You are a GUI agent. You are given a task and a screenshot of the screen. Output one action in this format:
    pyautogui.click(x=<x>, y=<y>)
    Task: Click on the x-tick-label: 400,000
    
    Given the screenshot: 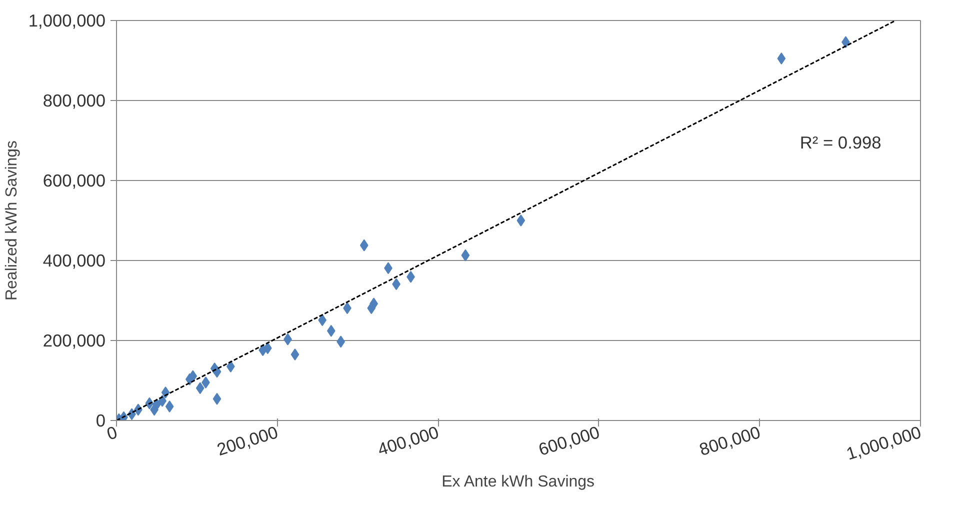 What is the action you would take?
    pyautogui.click(x=408, y=441)
    